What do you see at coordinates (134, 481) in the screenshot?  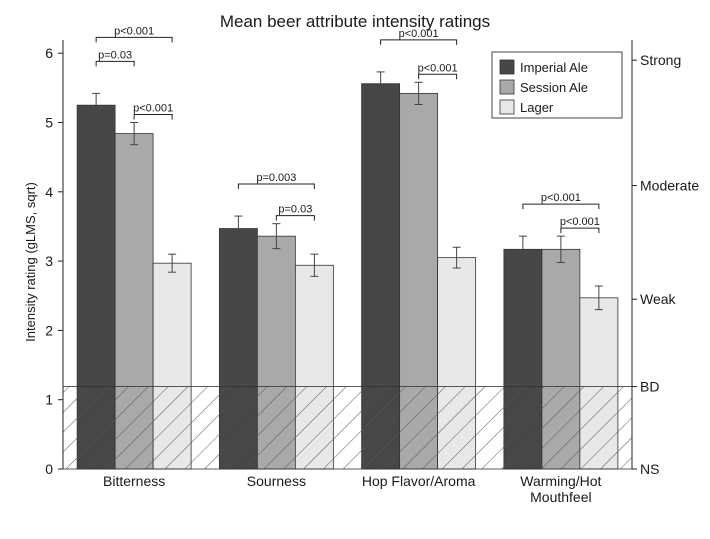 I see `category-label: Bitterness` at bounding box center [134, 481].